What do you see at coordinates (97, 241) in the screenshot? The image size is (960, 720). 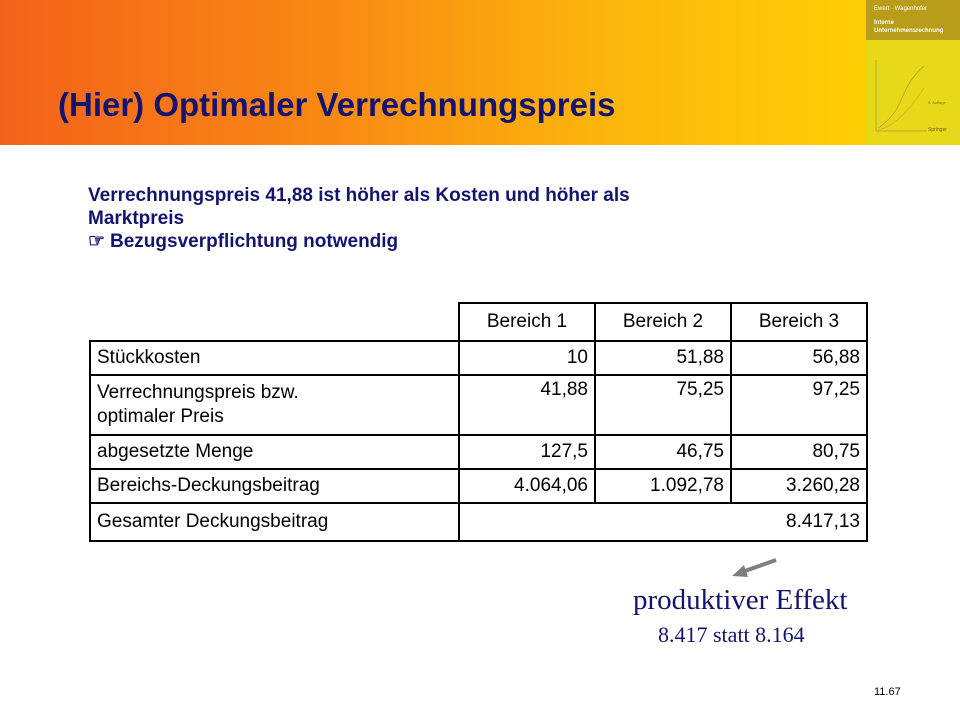 I see `pointing-hand-icon: ☞` at bounding box center [97, 241].